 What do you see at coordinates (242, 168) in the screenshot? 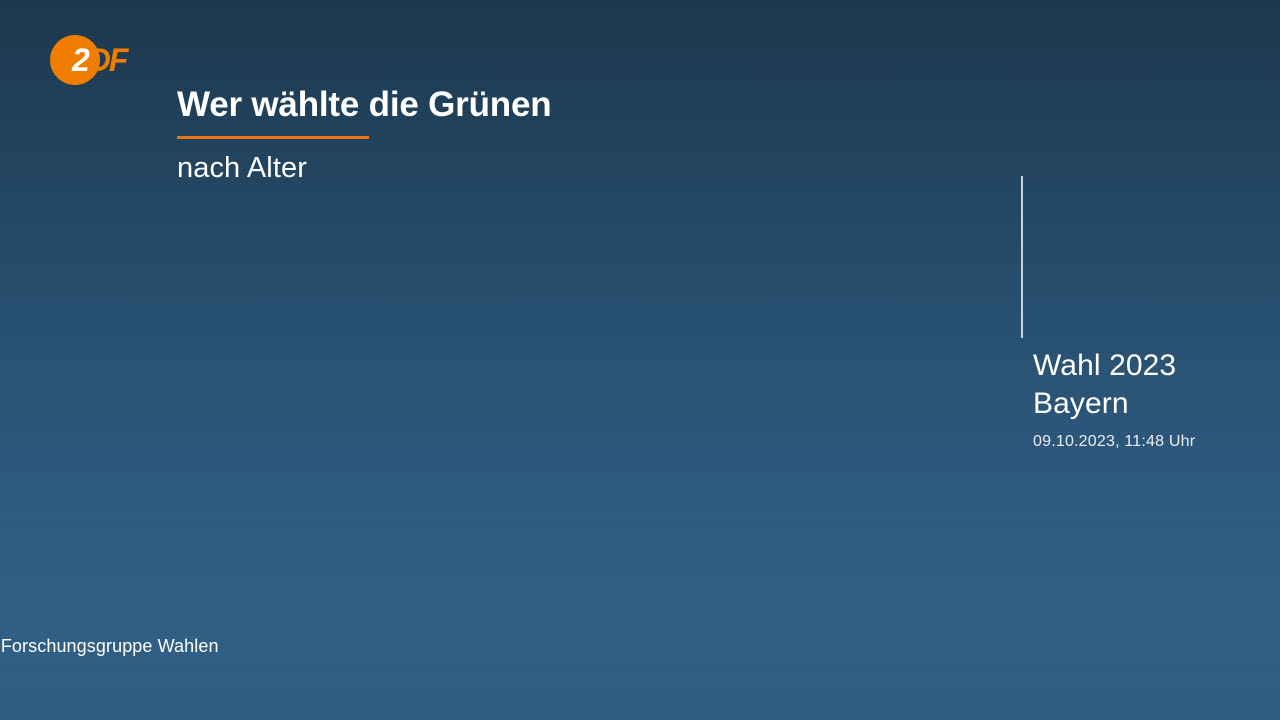
I see `page-subtitle: nach Alter` at bounding box center [242, 168].